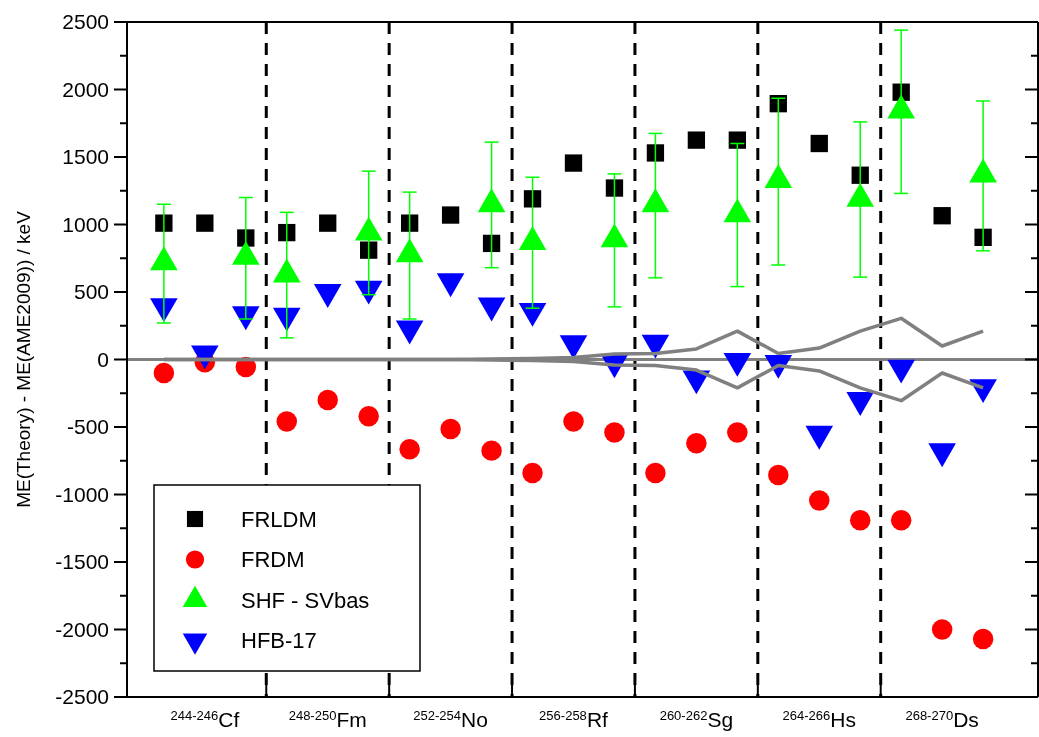 The width and height of the screenshot is (1039, 737). Describe the element at coordinates (82, 697) in the screenshot. I see `y-tick-label: -2500` at that location.